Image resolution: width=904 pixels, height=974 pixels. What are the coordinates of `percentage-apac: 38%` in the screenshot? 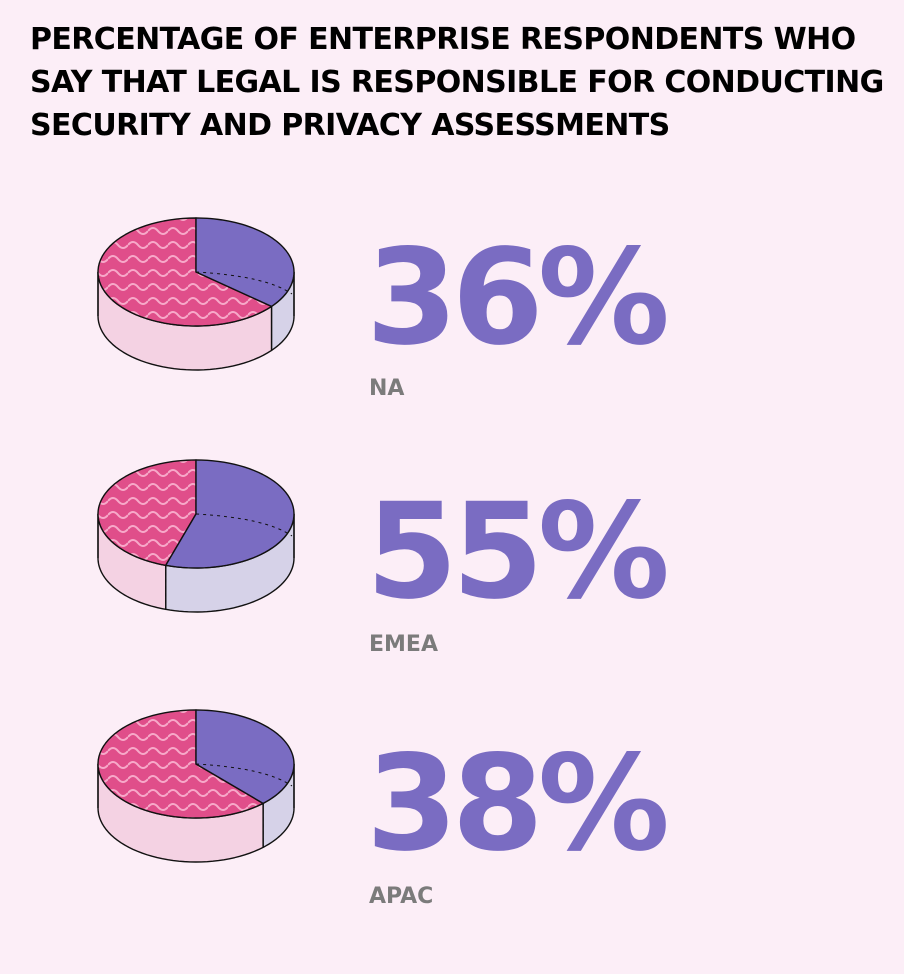 It's located at (518, 804).